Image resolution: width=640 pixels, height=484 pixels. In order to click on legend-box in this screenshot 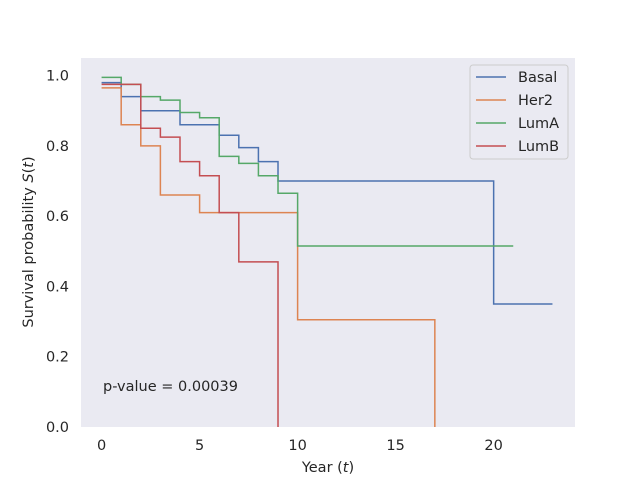, I will do `click(519, 112)`.